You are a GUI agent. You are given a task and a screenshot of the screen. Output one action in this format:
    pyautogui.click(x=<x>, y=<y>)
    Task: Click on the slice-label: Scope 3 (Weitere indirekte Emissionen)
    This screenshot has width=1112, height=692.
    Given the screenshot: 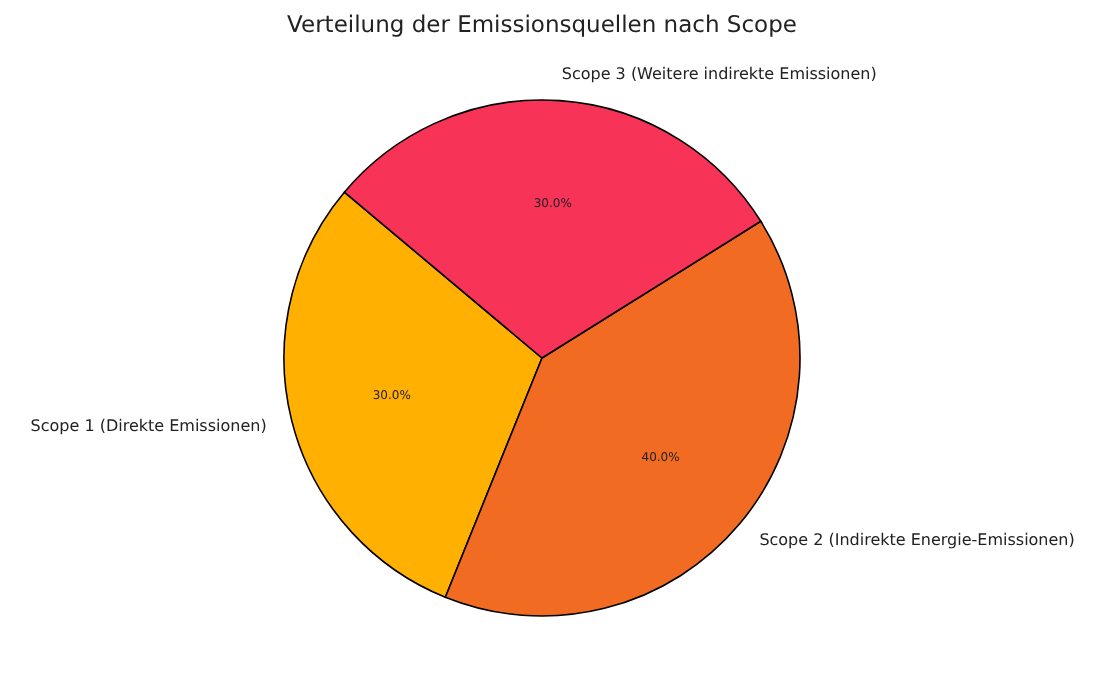 What is the action you would take?
    pyautogui.click(x=719, y=74)
    